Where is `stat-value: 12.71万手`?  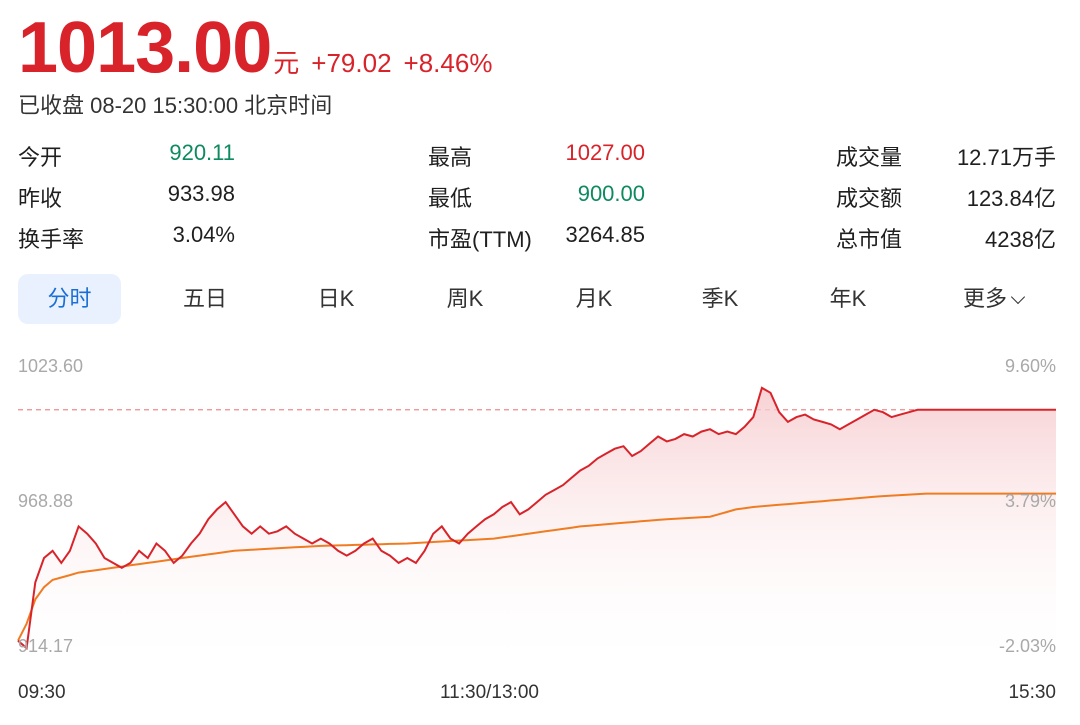
stat-value: 12.71万手 is located at coordinates (1006, 157).